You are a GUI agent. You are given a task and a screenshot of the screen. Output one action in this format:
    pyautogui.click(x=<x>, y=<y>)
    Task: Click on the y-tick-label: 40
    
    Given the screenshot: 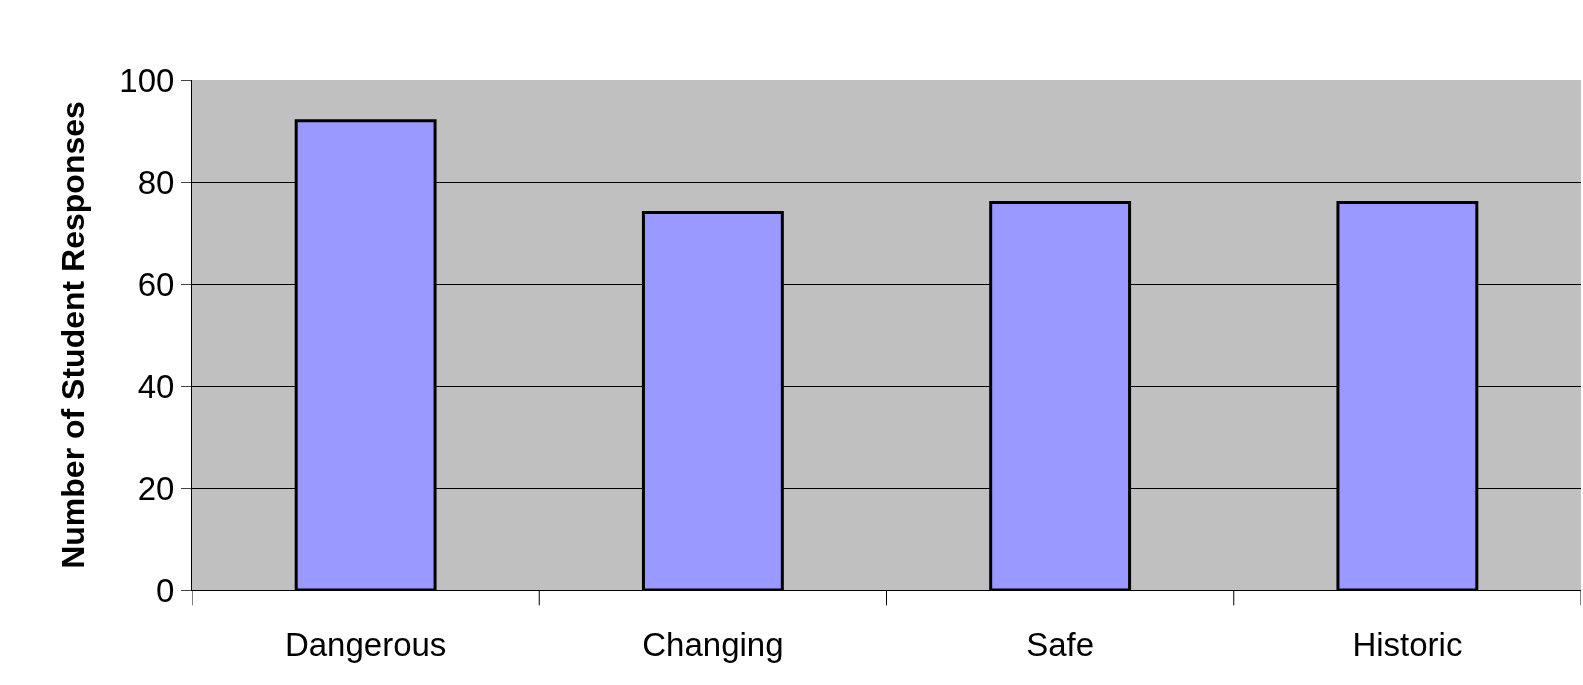 What is the action you would take?
    pyautogui.click(x=156, y=386)
    